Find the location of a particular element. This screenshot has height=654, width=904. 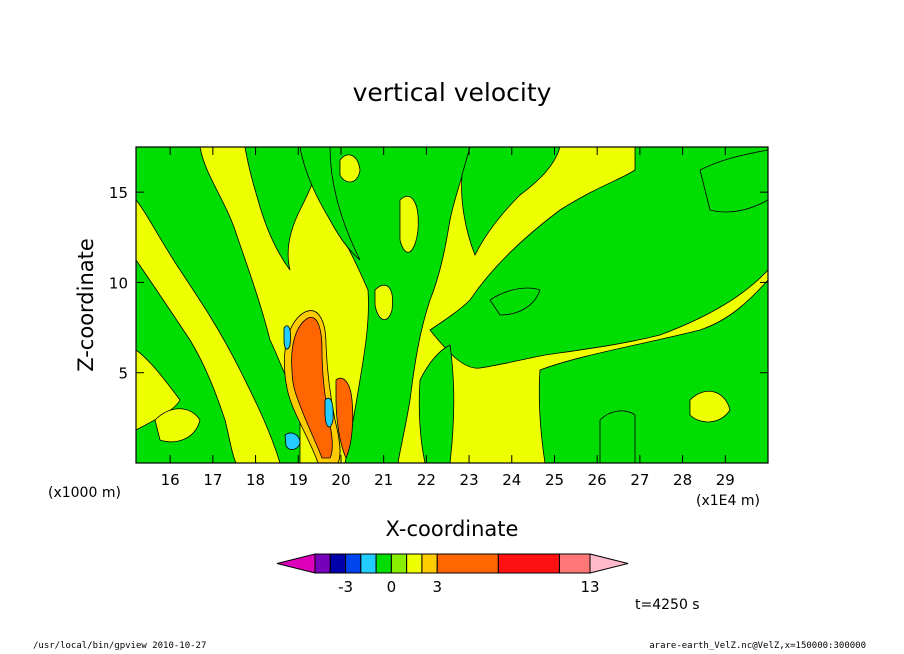

x-tick-label: 28 is located at coordinates (682, 480).